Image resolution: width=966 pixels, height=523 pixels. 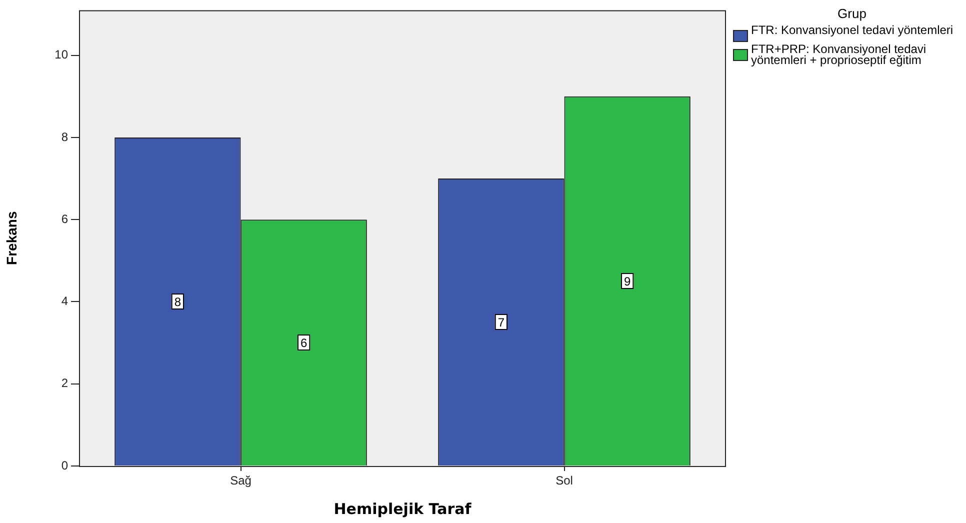 I want to click on data-label: 6, so click(x=304, y=343).